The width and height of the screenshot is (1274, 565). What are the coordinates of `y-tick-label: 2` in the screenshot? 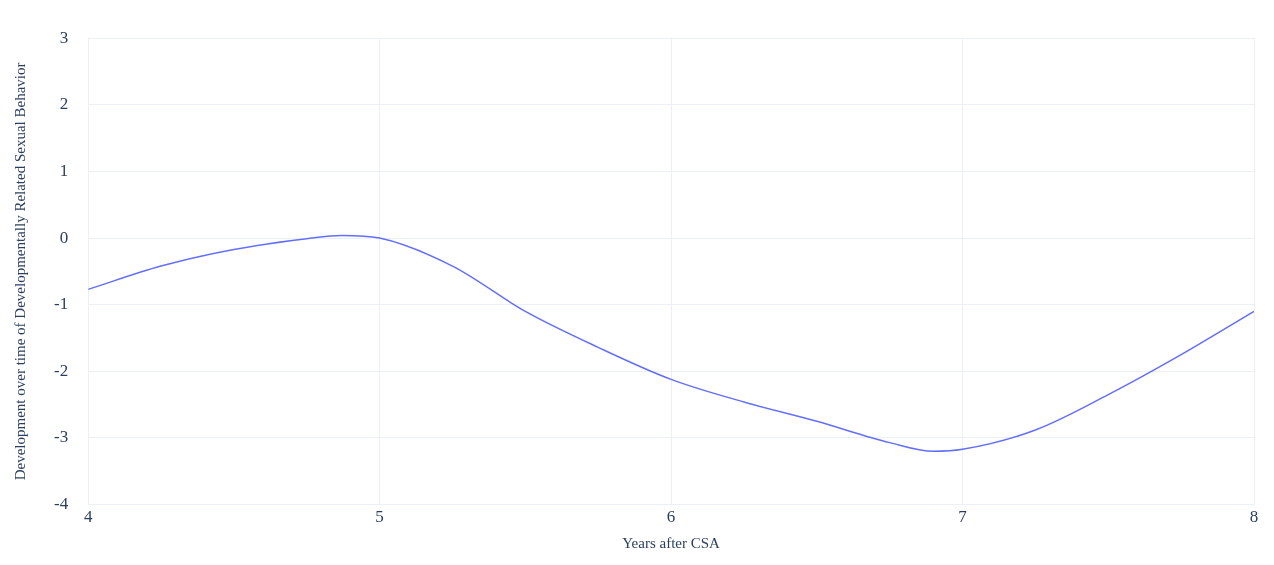 It's located at (64, 104).